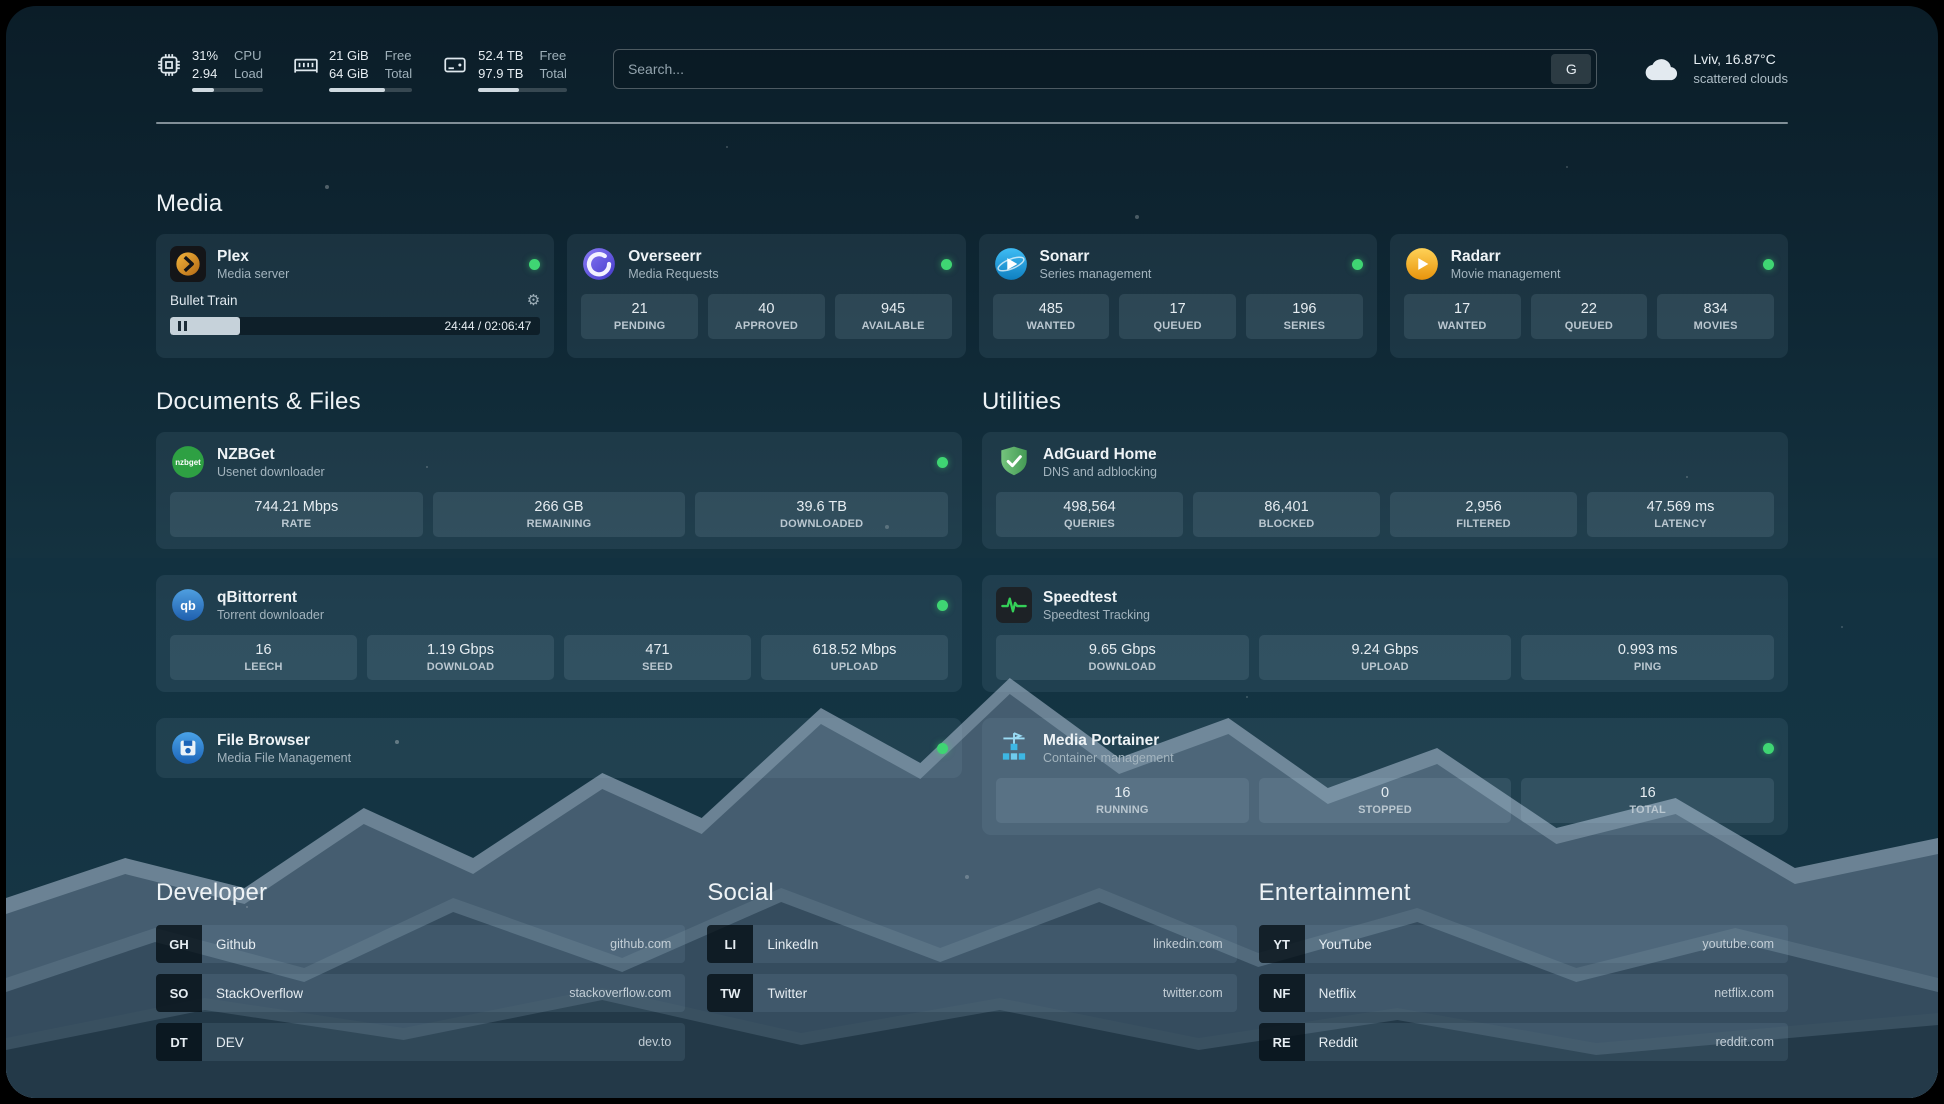 The image size is (1944, 1104). I want to click on bookmark-netflix: NF Netflix netflix.com, so click(1523, 993).